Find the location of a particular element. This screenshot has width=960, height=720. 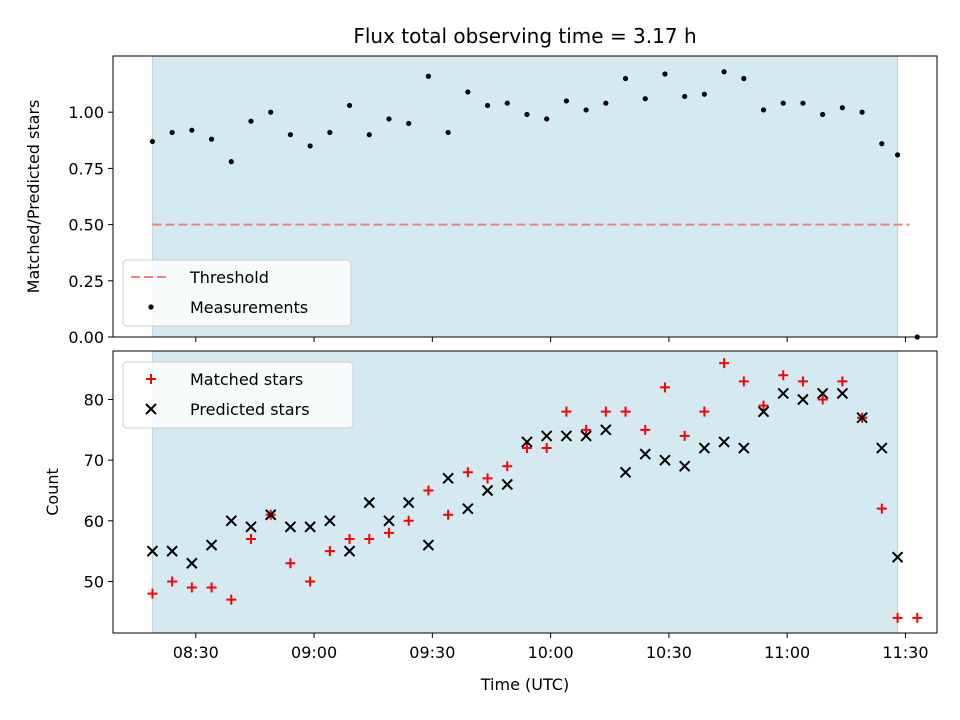

legend-label: Threshold is located at coordinates (229, 277).